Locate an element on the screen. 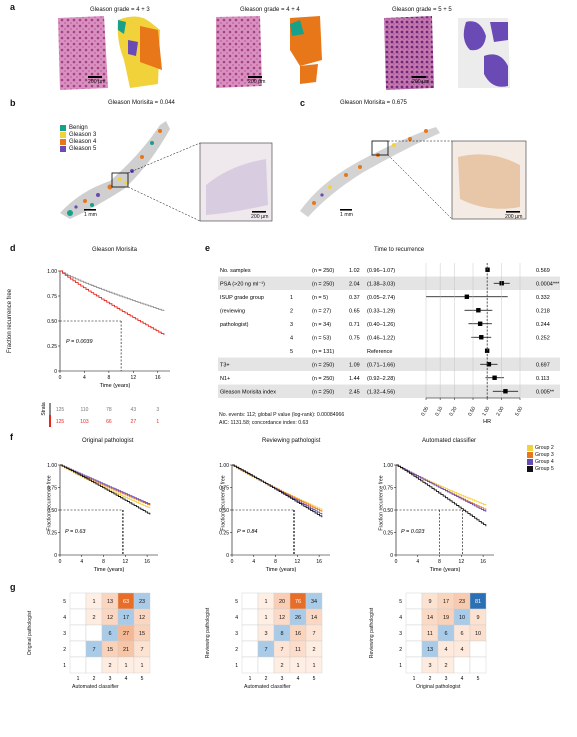 The height and width of the screenshot is (737, 577). e-row-p: 0.218 is located at coordinates (543, 312).